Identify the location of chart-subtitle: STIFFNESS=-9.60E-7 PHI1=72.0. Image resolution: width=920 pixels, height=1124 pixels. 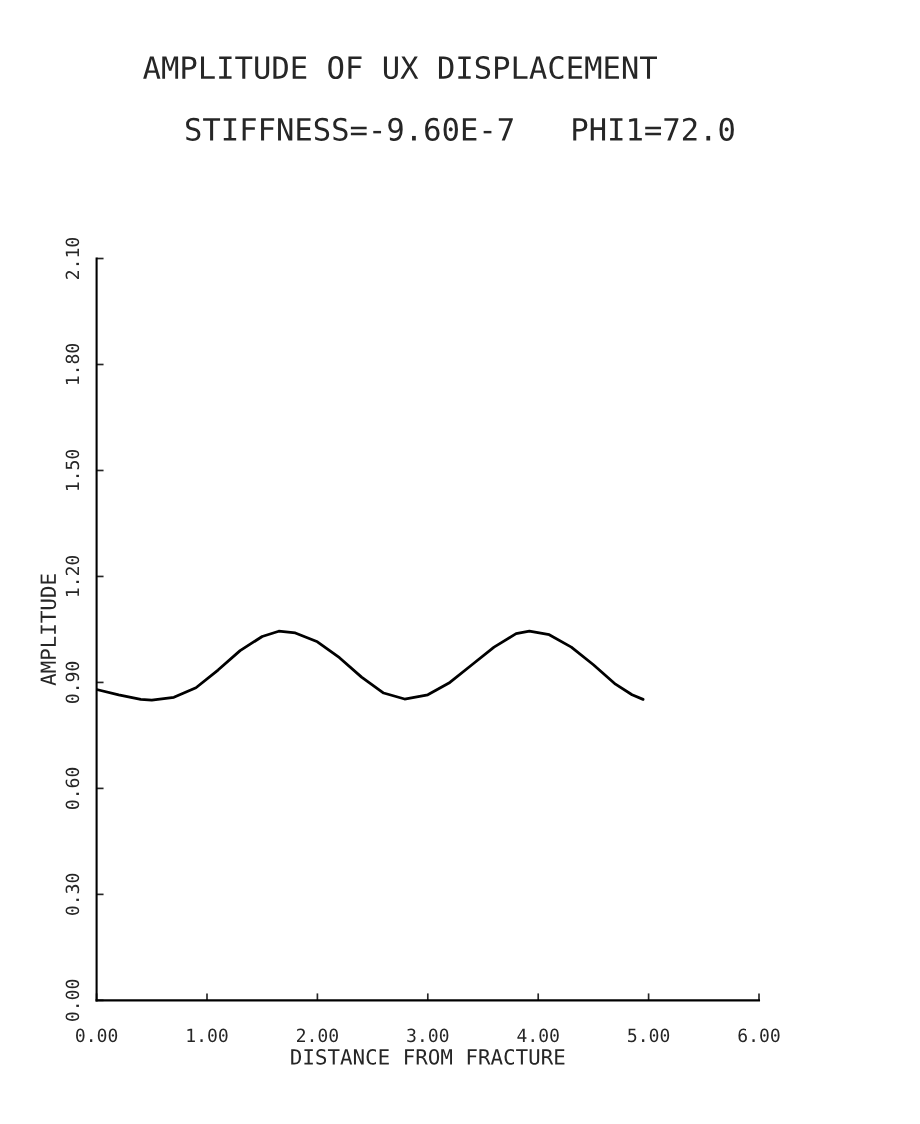
(460, 129).